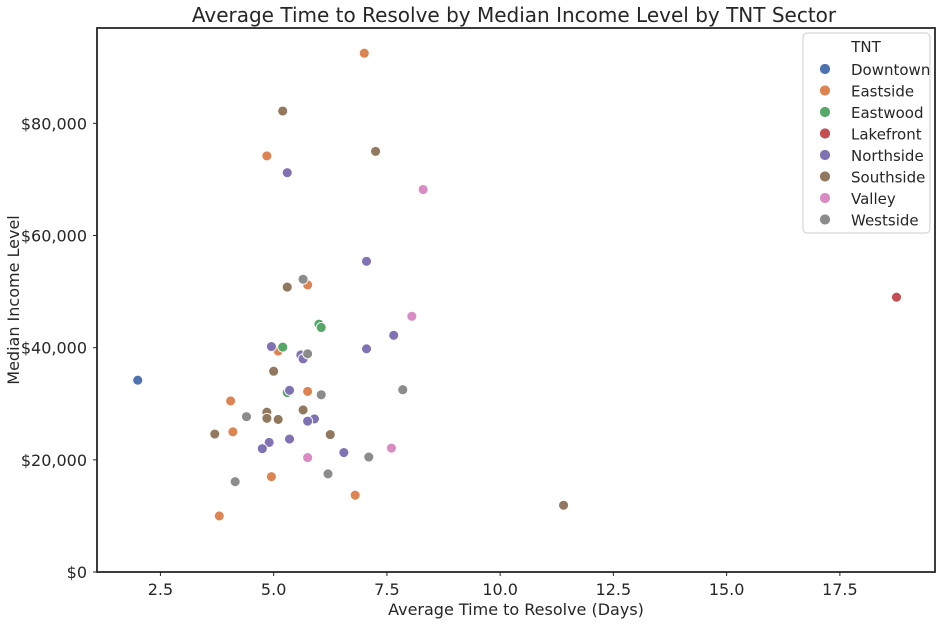 The image size is (941, 624). Describe the element at coordinates (727, 589) in the screenshot. I see `x-tick-label: 15.0` at that location.